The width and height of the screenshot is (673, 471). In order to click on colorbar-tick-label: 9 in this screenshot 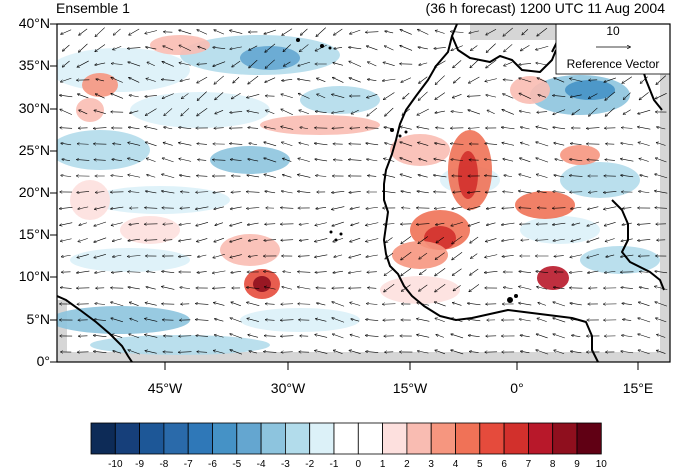, I will do `click(577, 464)`.